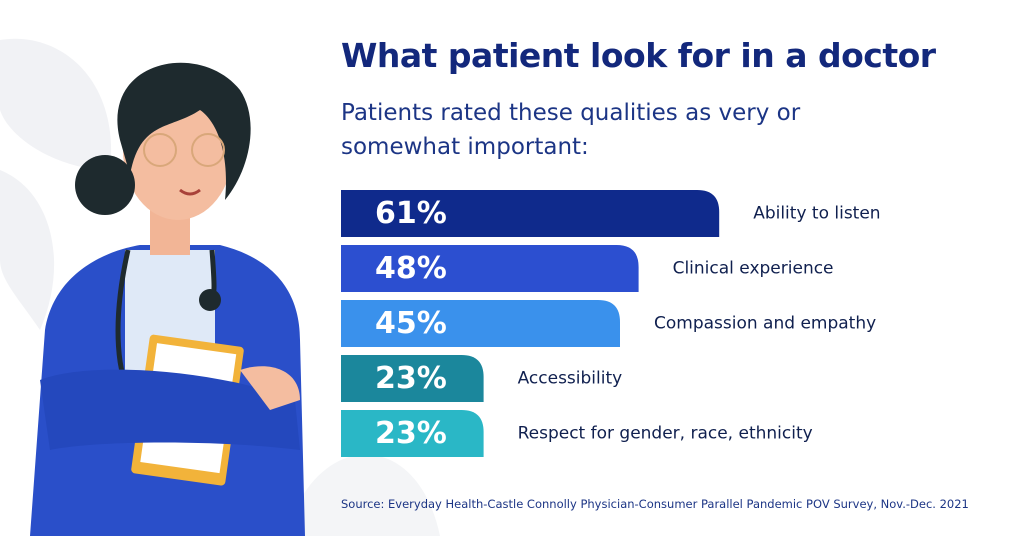 The image size is (1024, 536). What do you see at coordinates (753, 269) in the screenshot?
I see `category-label: Clinical experience` at bounding box center [753, 269].